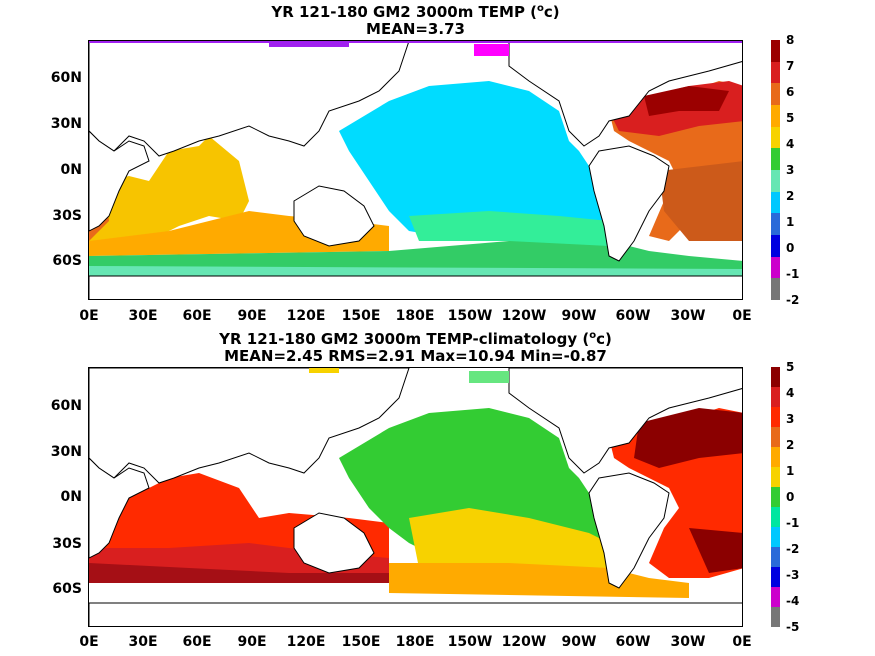  Describe the element at coordinates (415, 356) in the screenshot. I see `panel2-stats: MEAN=2.45 RMS=2.91 Max=10.94 Min=-0.87` at that location.